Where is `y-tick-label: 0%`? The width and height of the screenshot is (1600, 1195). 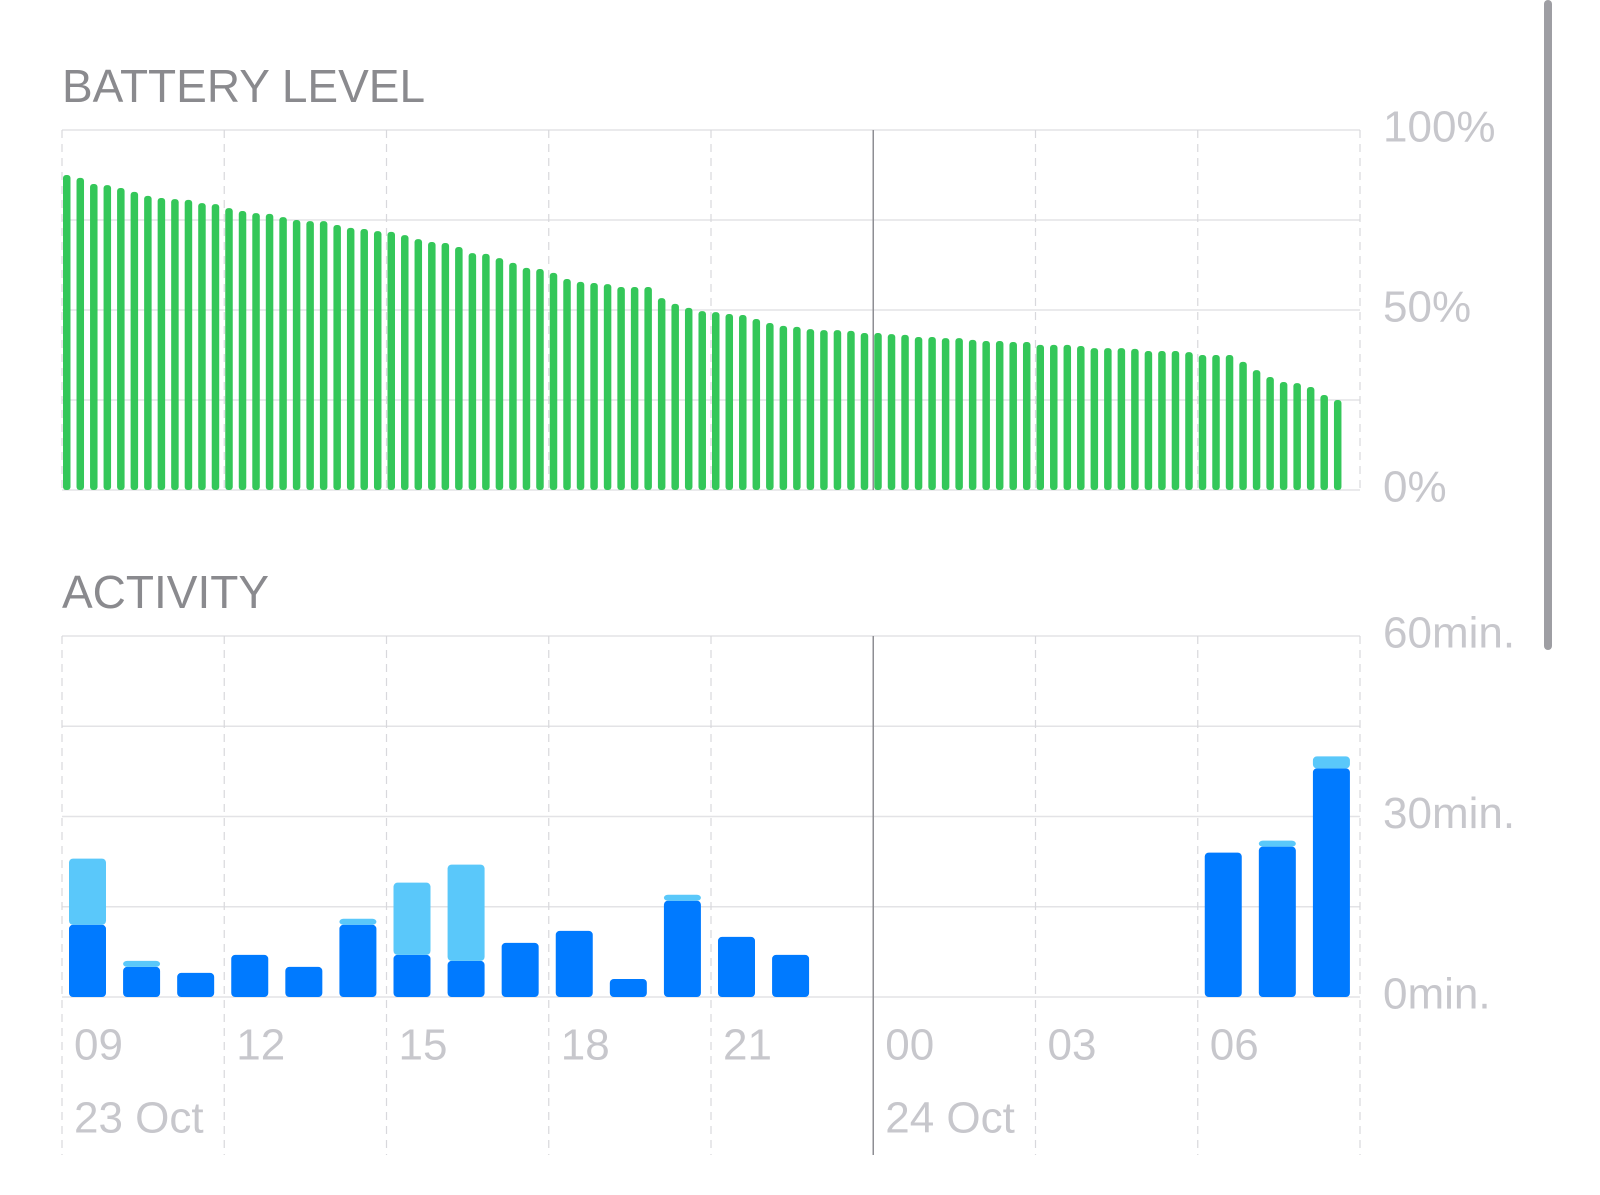
y-tick-label: 0% is located at coordinates (1415, 487).